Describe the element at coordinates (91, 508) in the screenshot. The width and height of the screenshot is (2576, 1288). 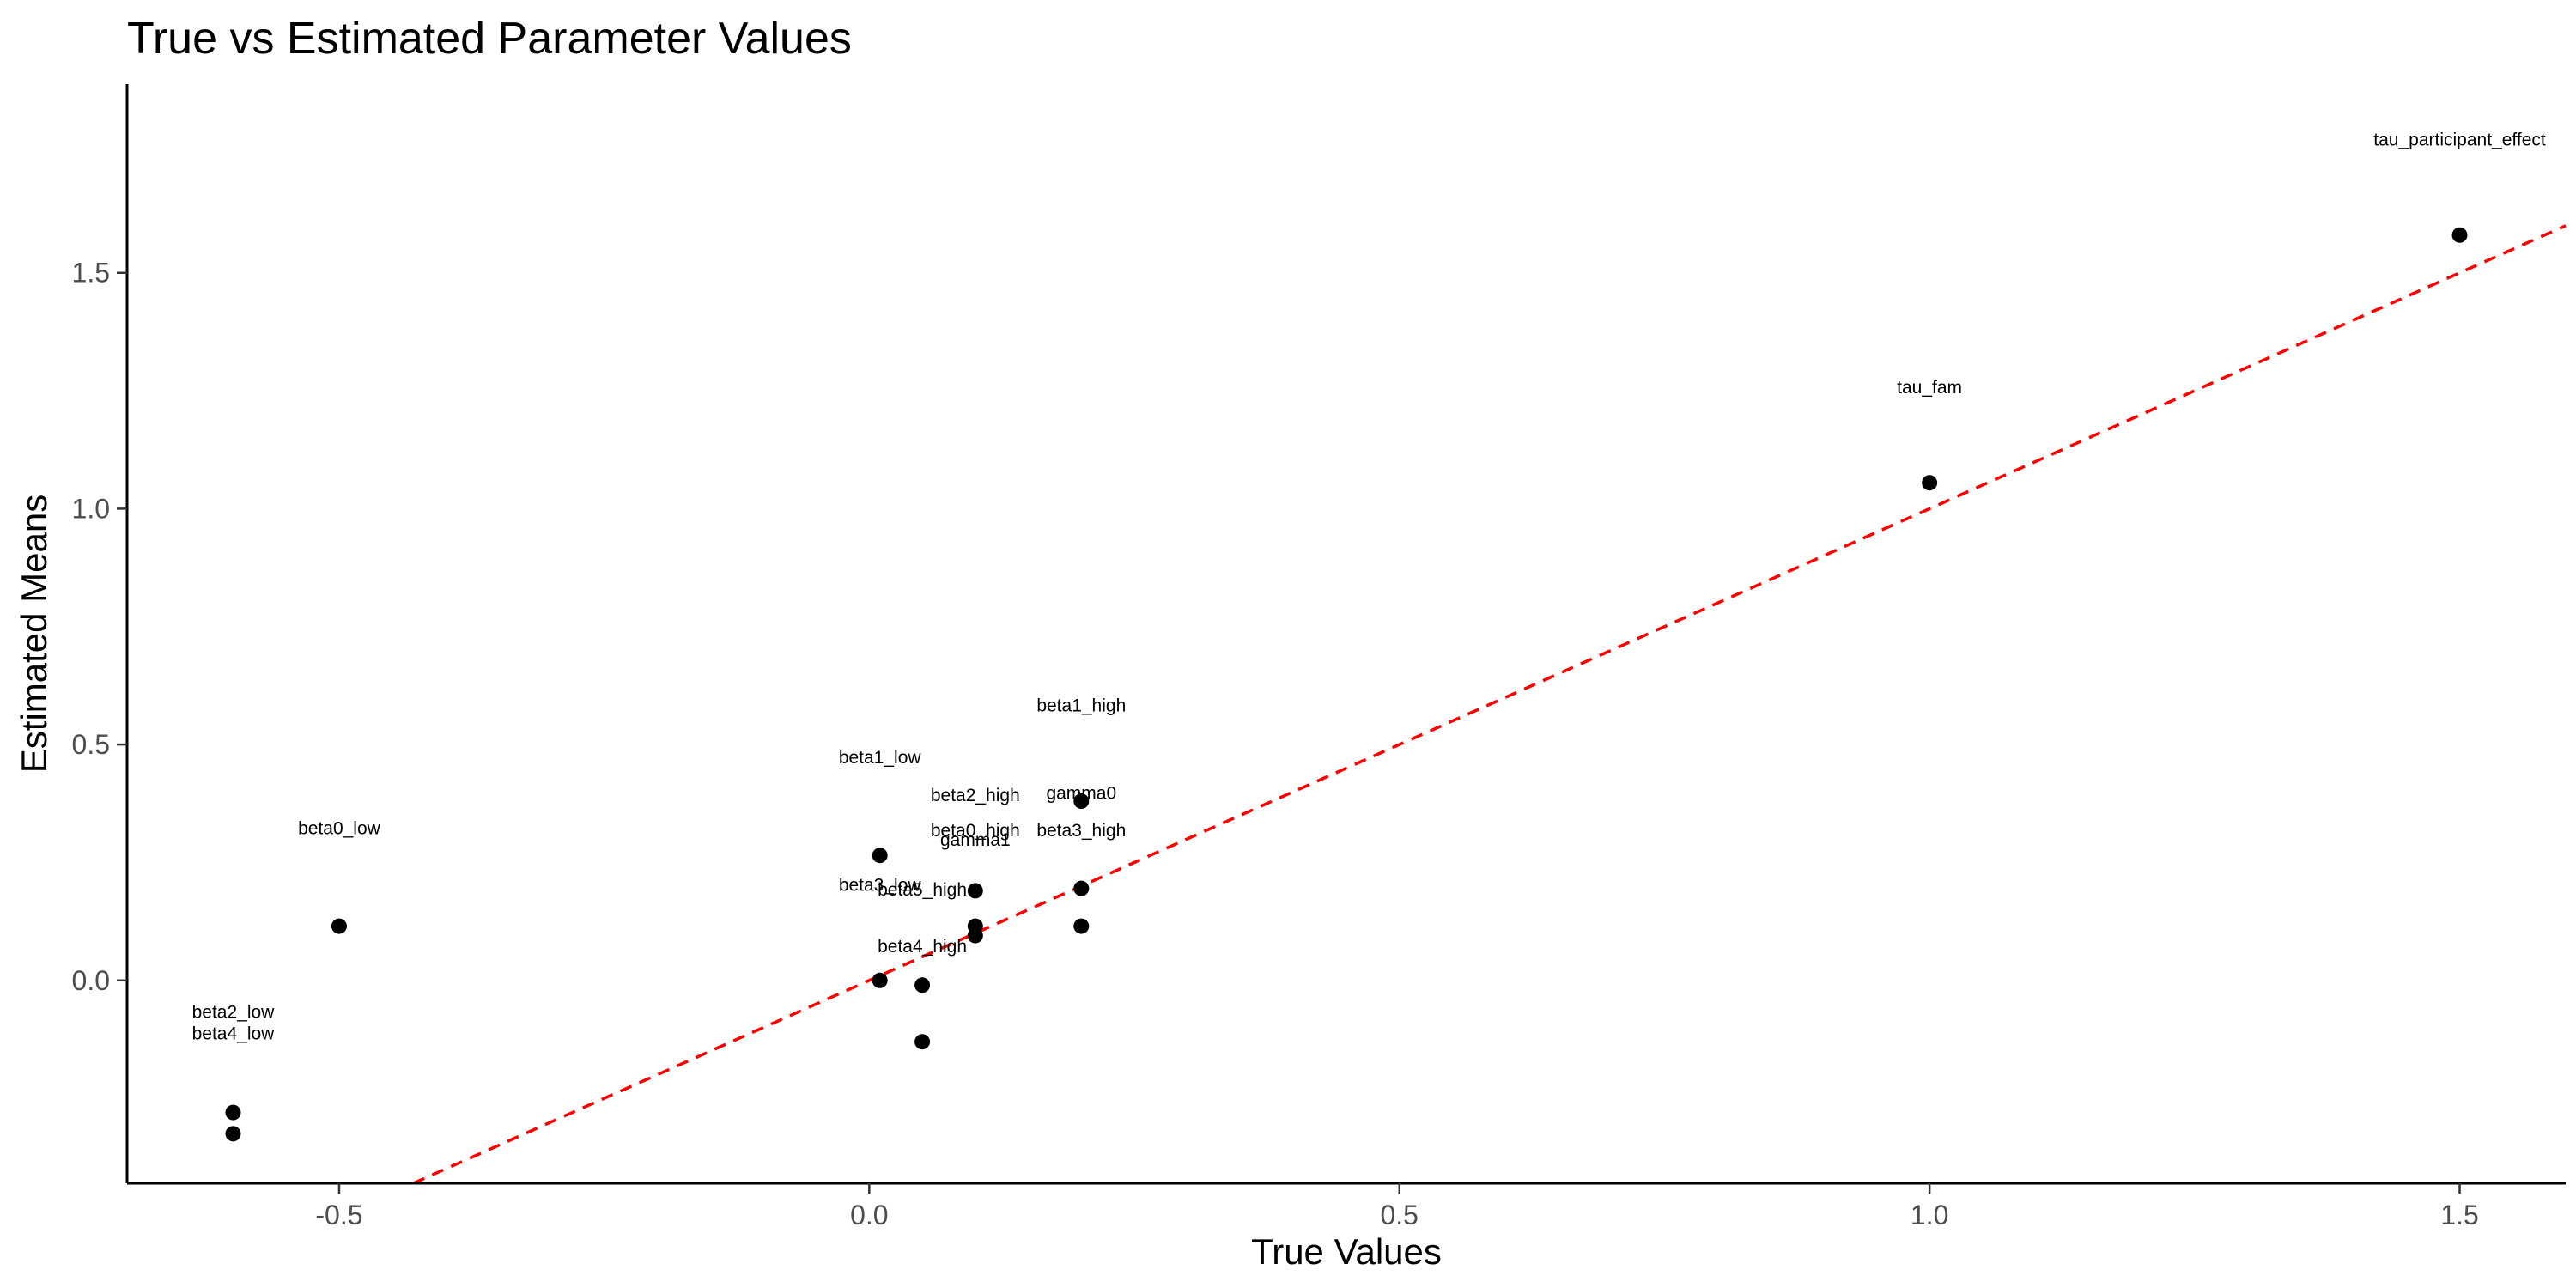
I see `y-tick-label: 1.0` at that location.